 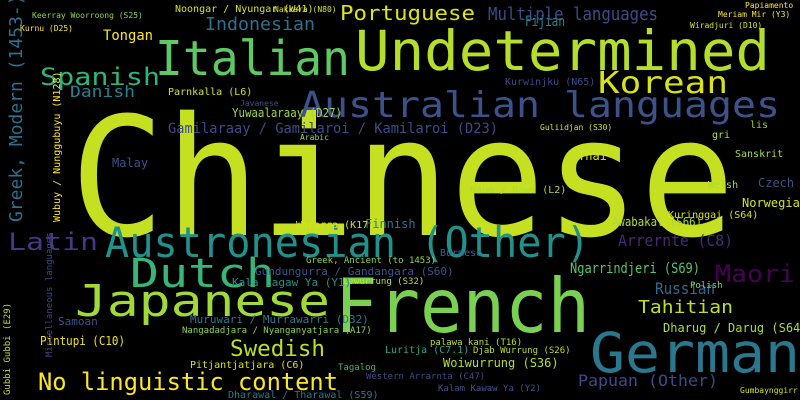 What do you see at coordinates (78, 321) in the screenshot?
I see `word: Samoan` at bounding box center [78, 321].